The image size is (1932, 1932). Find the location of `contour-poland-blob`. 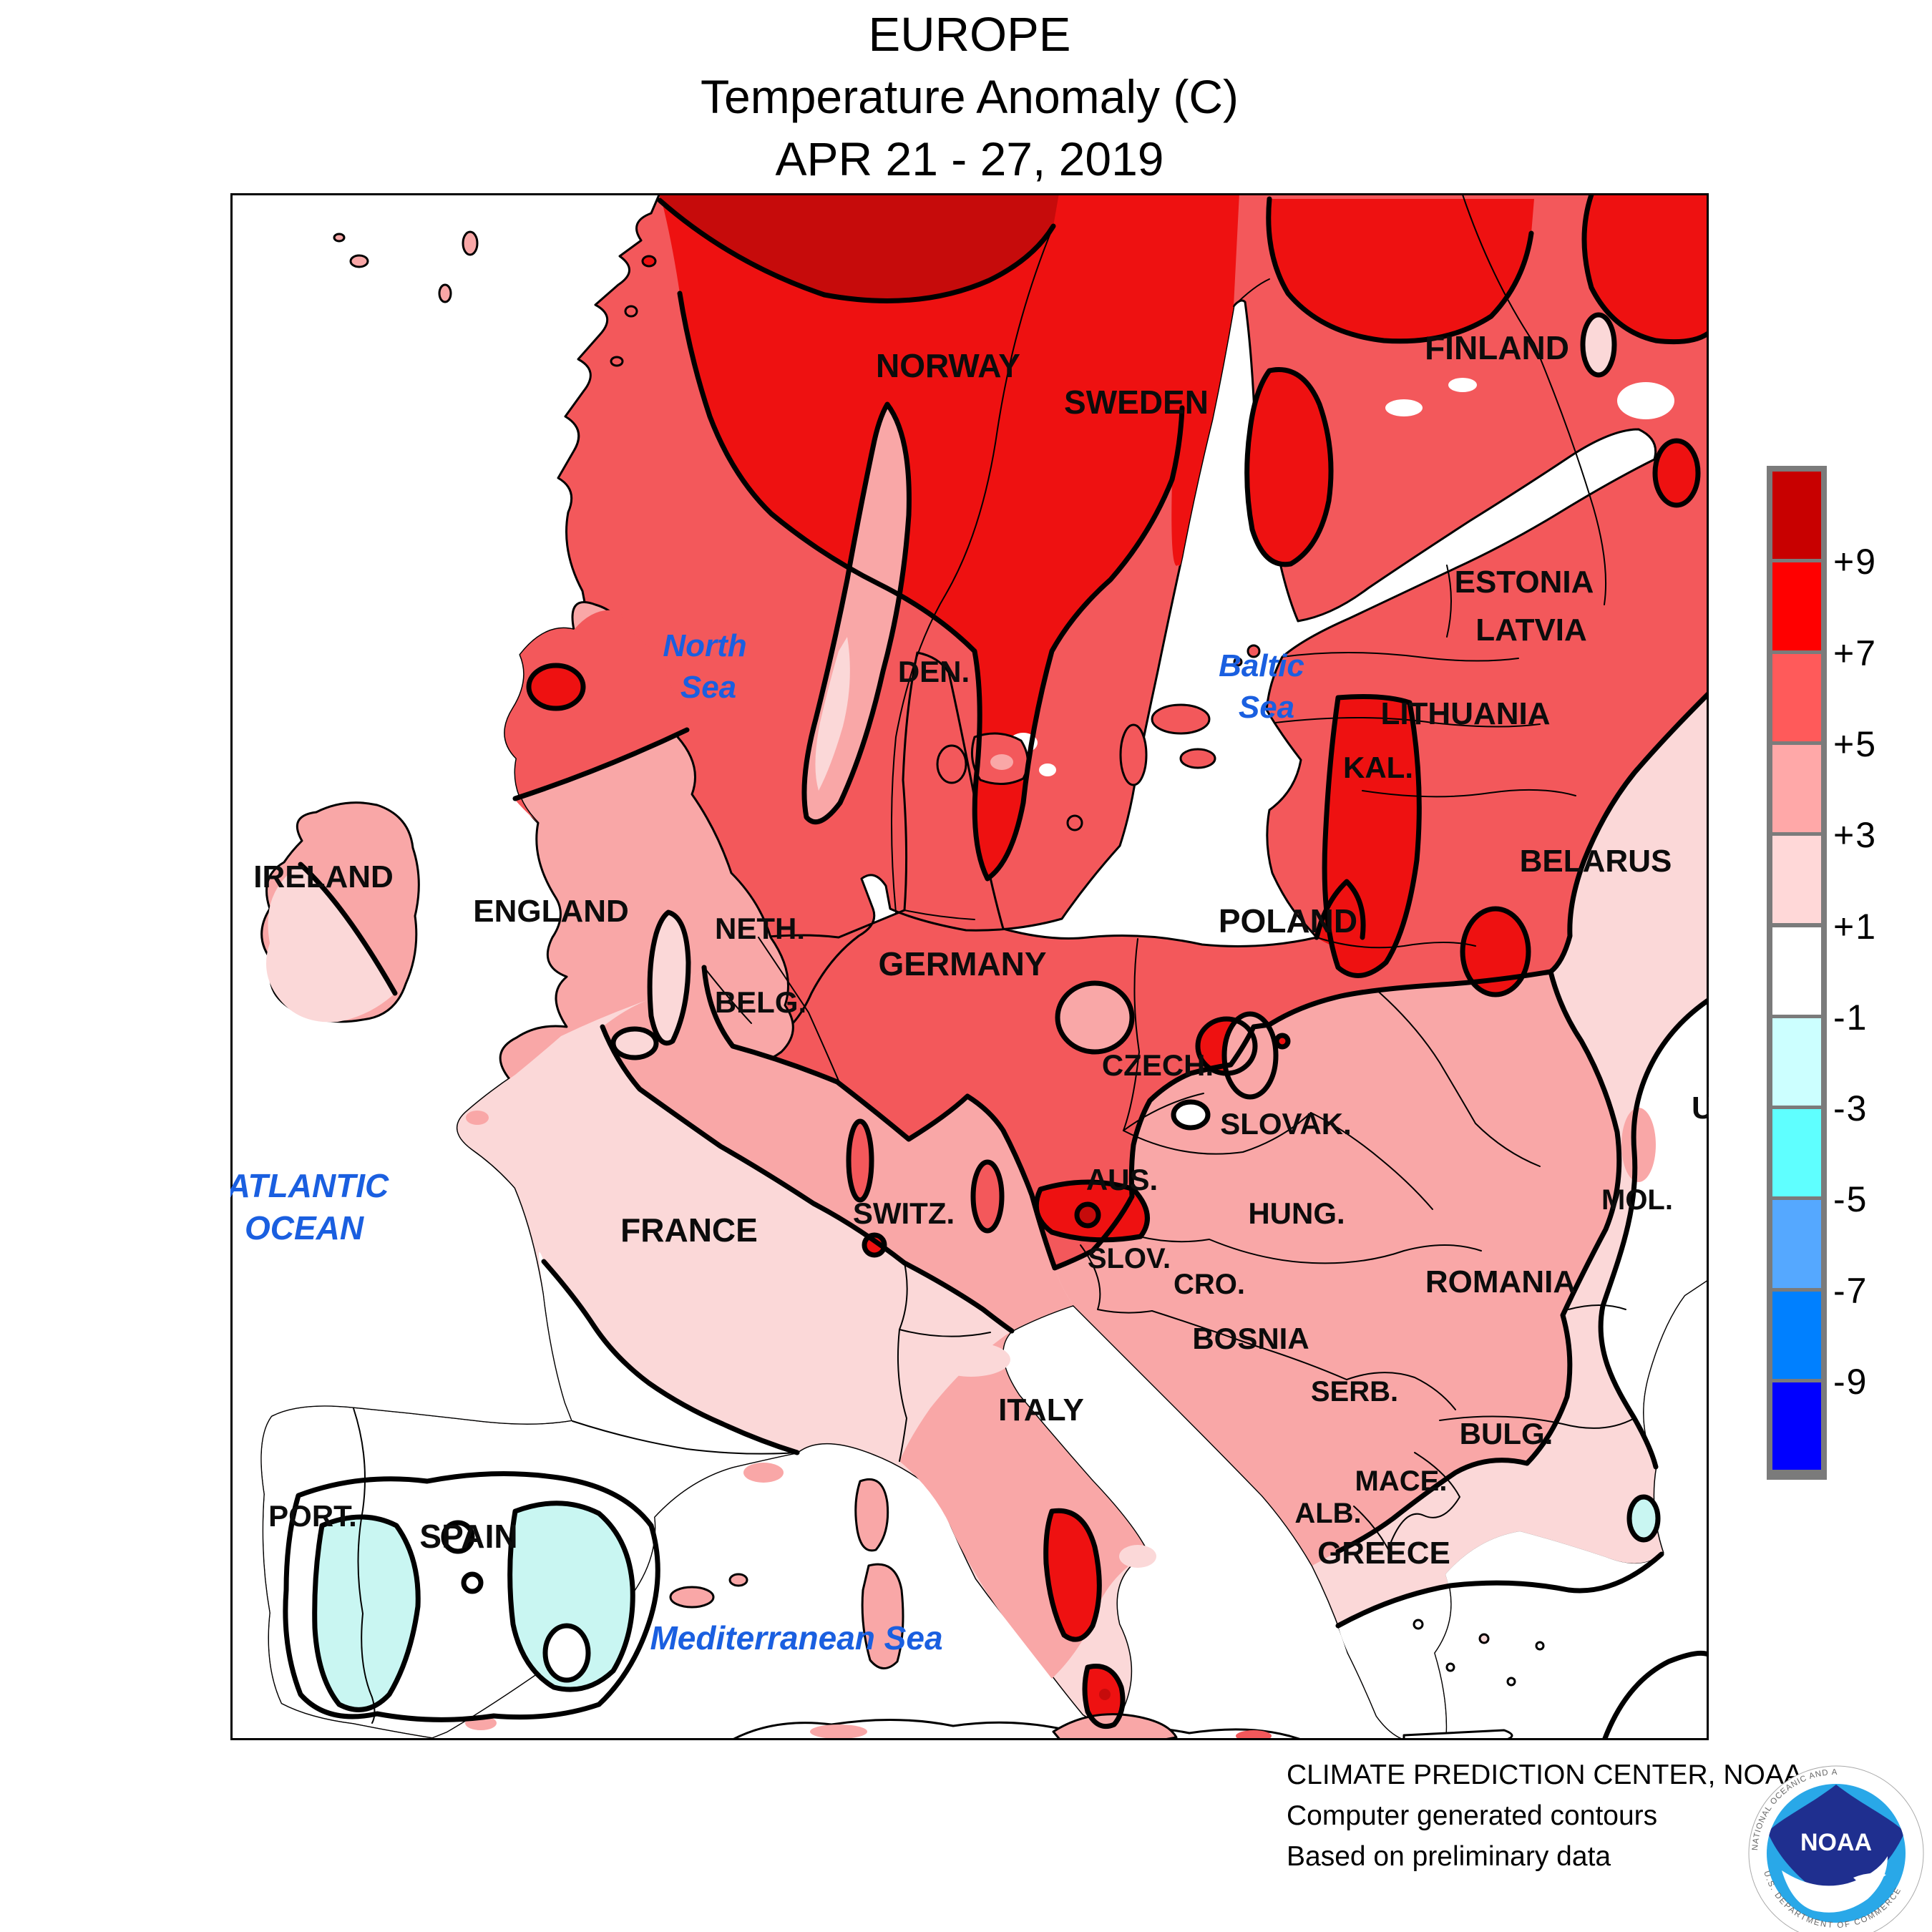

contour-poland-blob is located at coordinates (1250, 1055).